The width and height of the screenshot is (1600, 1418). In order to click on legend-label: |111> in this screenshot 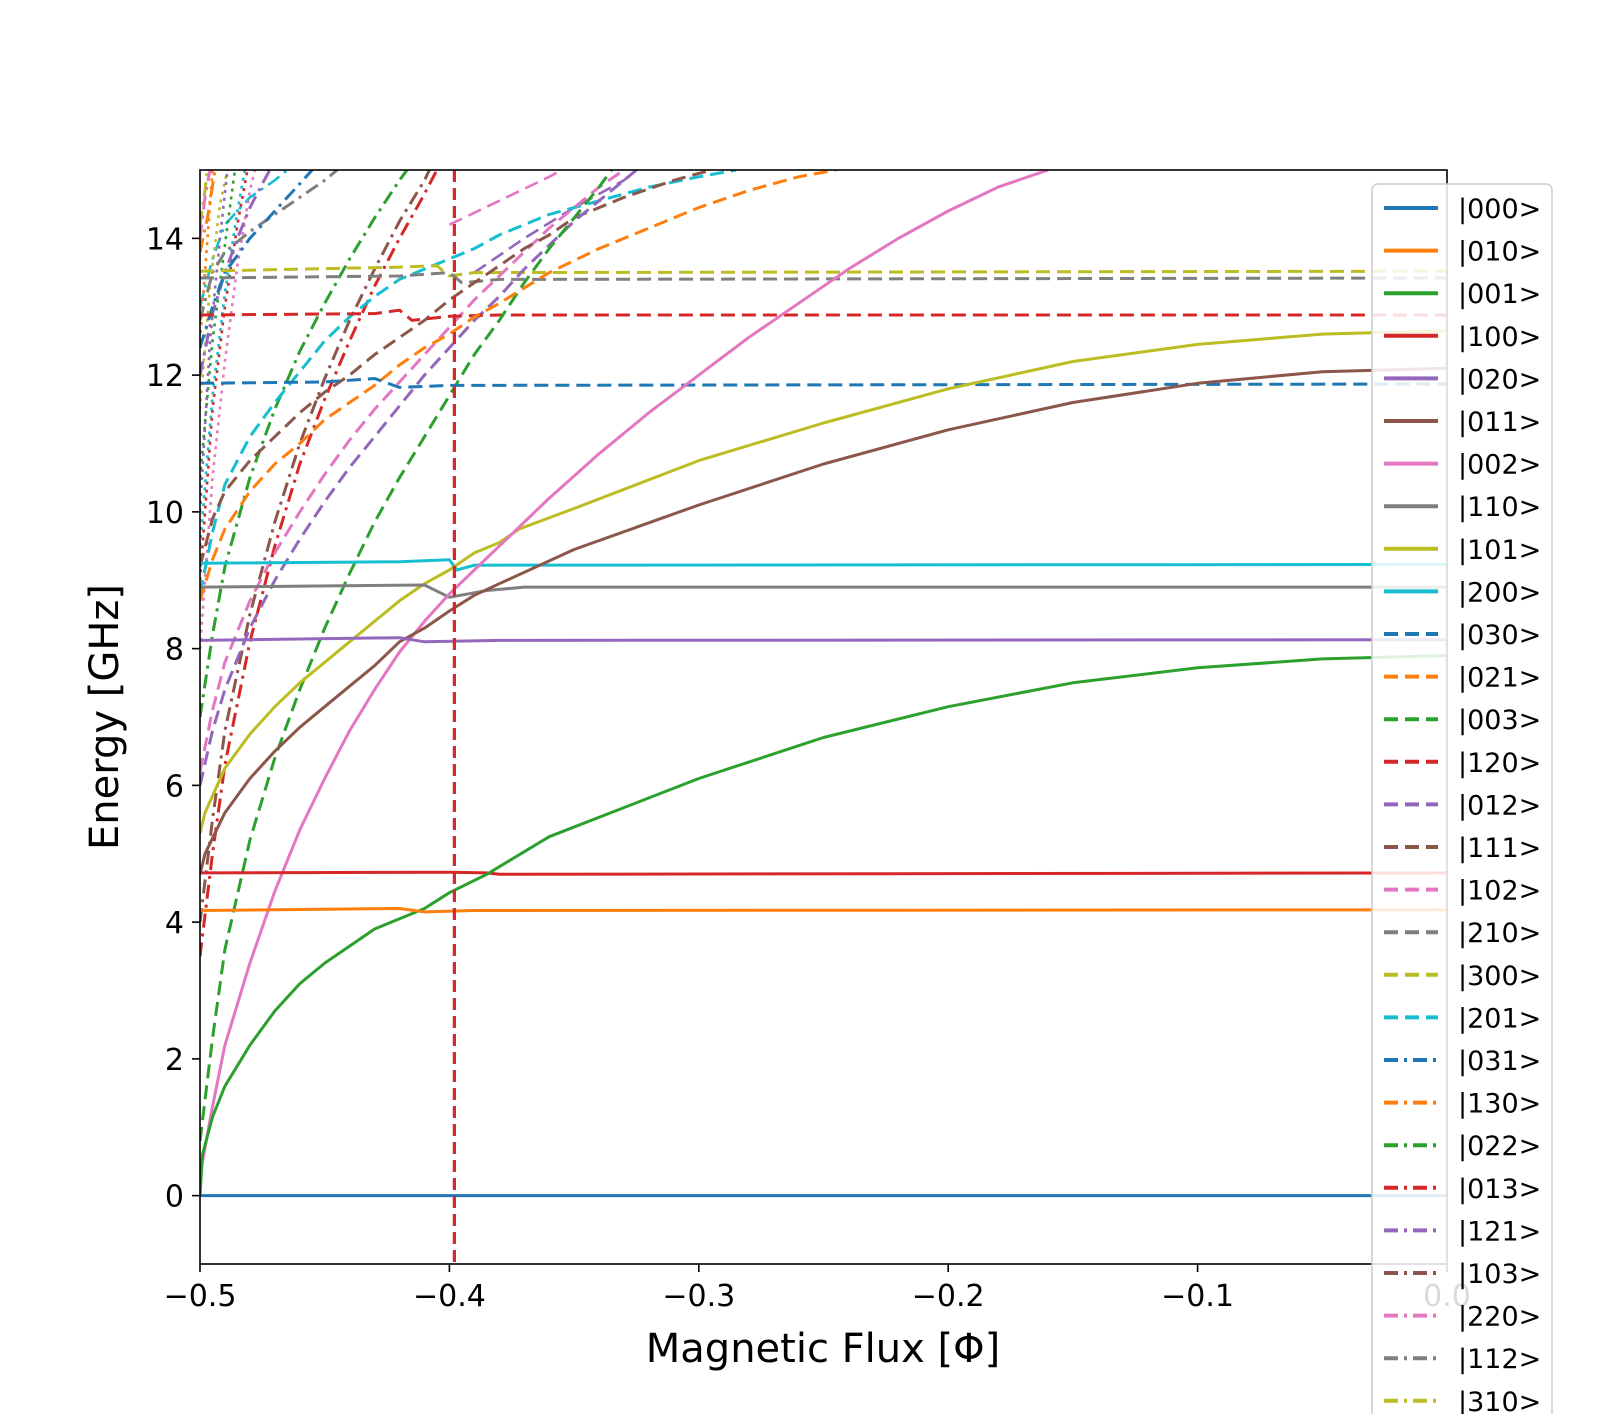, I will do `click(1499, 848)`.